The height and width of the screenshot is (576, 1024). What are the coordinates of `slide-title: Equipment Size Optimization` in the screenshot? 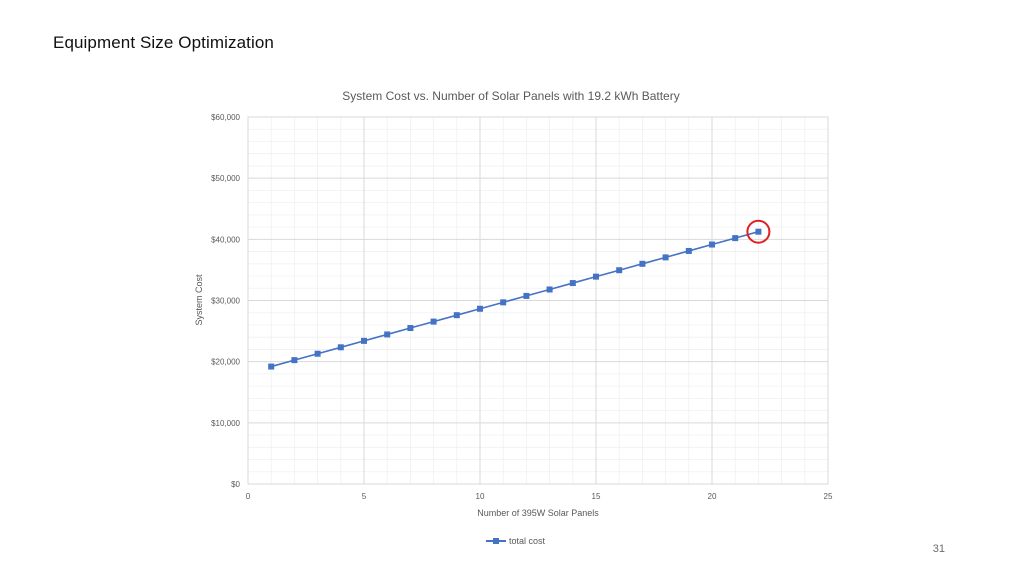 It's located at (163, 42).